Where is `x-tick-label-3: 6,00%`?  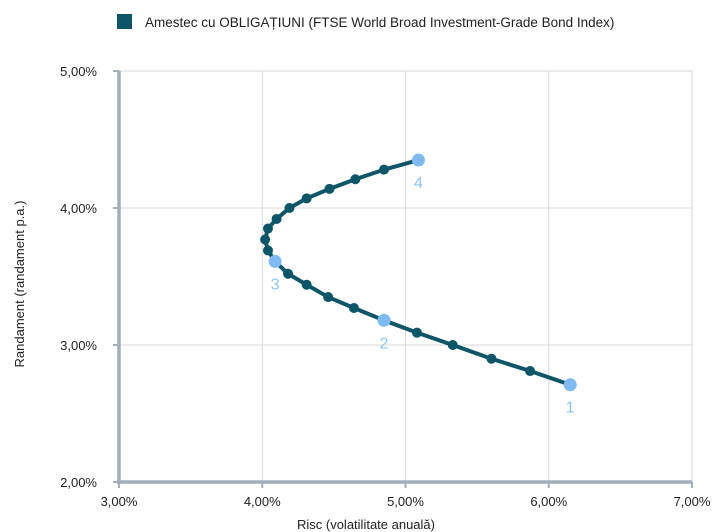
x-tick-label-3: 6,00% is located at coordinates (548, 501).